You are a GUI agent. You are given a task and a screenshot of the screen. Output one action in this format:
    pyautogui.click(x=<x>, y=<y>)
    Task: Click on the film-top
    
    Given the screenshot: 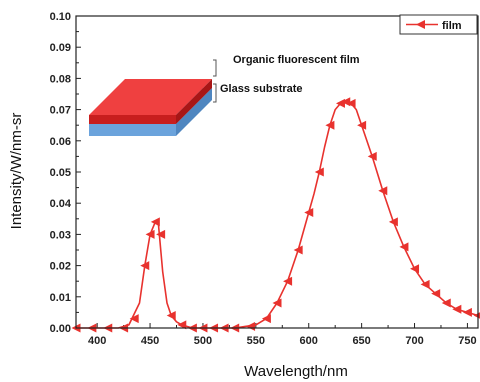 What is the action you would take?
    pyautogui.click(x=150, y=97)
    